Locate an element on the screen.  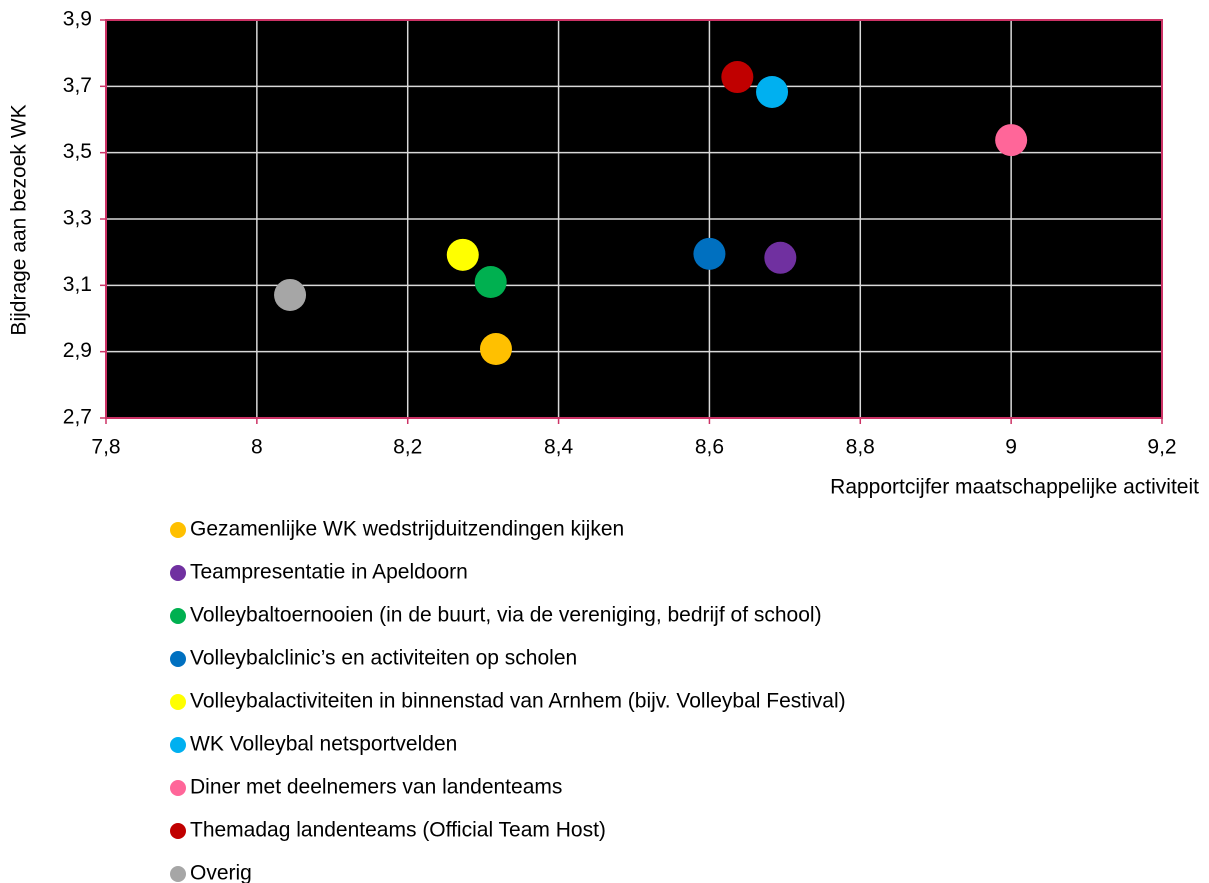
x-tick-label: 9,2 is located at coordinates (1161, 447).